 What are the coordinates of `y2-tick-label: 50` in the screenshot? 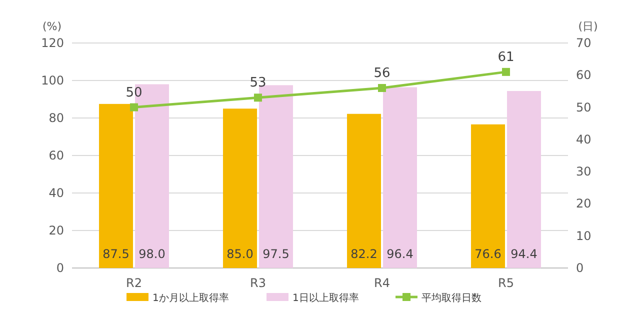 It's located at (584, 107).